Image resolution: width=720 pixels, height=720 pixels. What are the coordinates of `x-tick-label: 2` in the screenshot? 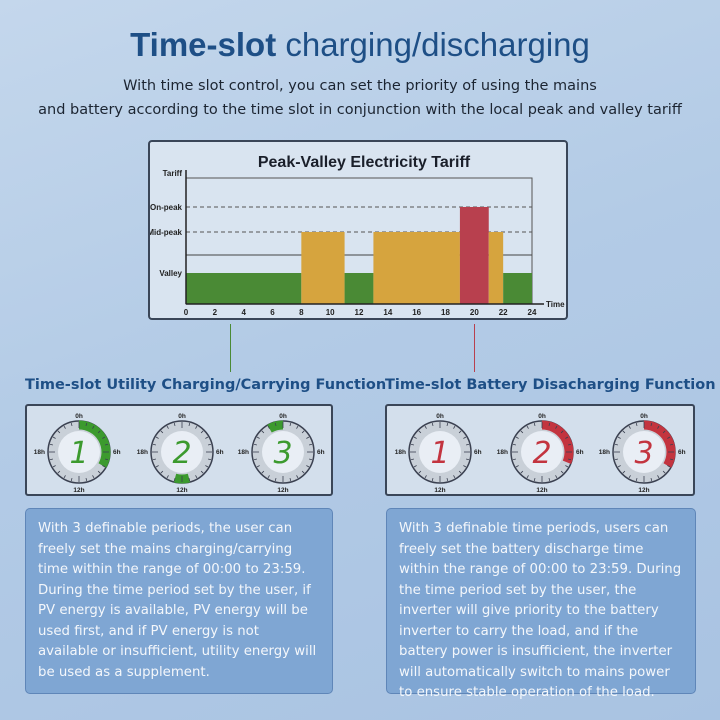 It's located at (215, 312).